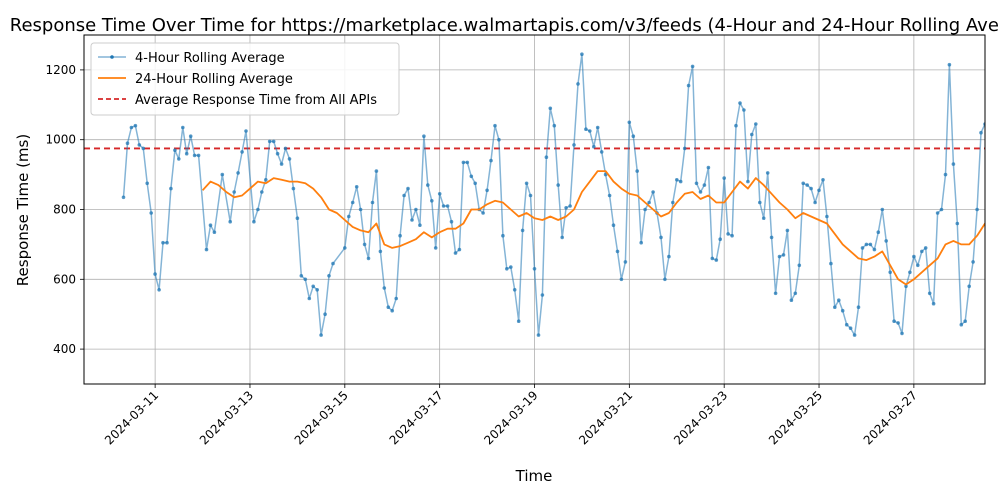 This screenshot has width=1000, height=500. I want to click on y-tick-label: 600, so click(64, 279).